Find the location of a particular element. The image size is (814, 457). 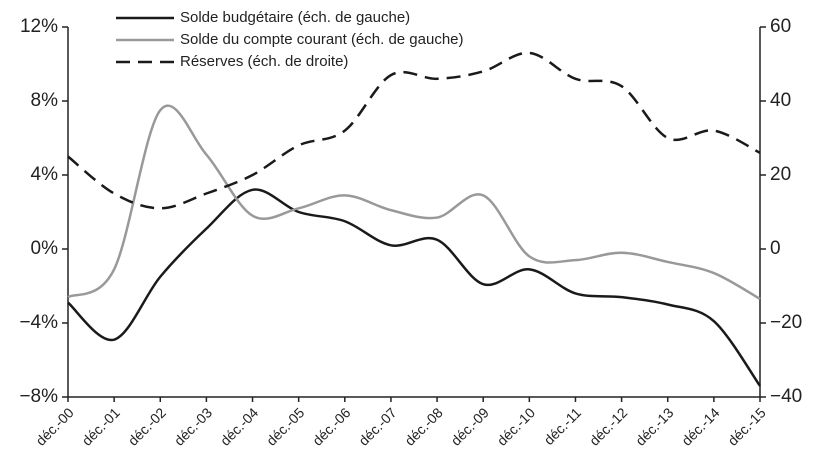

x-tick-label: déc.-15 is located at coordinates (746, 426).